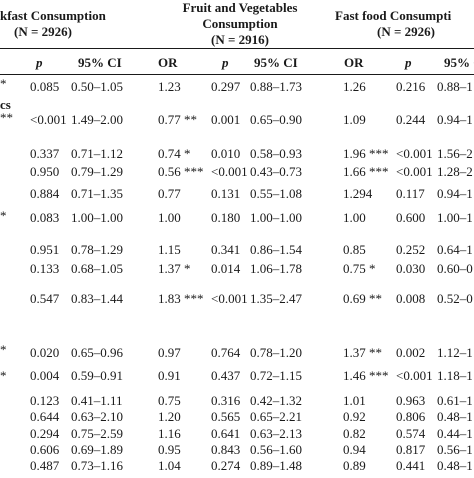 The width and height of the screenshot is (474, 478). Describe the element at coordinates (168, 62) in the screenshot. I see `col-header-or-fruit-veg: OR` at that location.